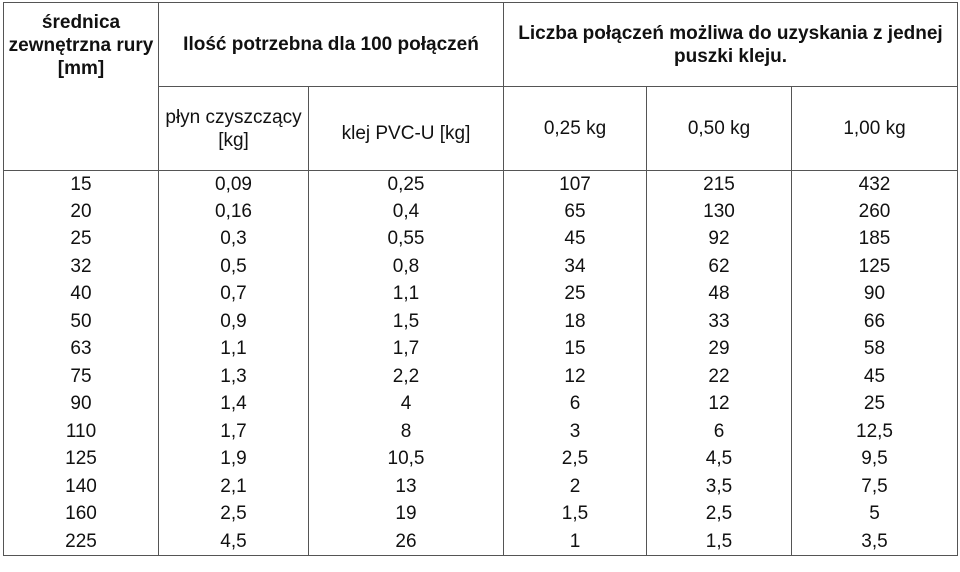  Describe the element at coordinates (575, 267) in the screenshot. I see `joints-025-cell: 34` at that location.